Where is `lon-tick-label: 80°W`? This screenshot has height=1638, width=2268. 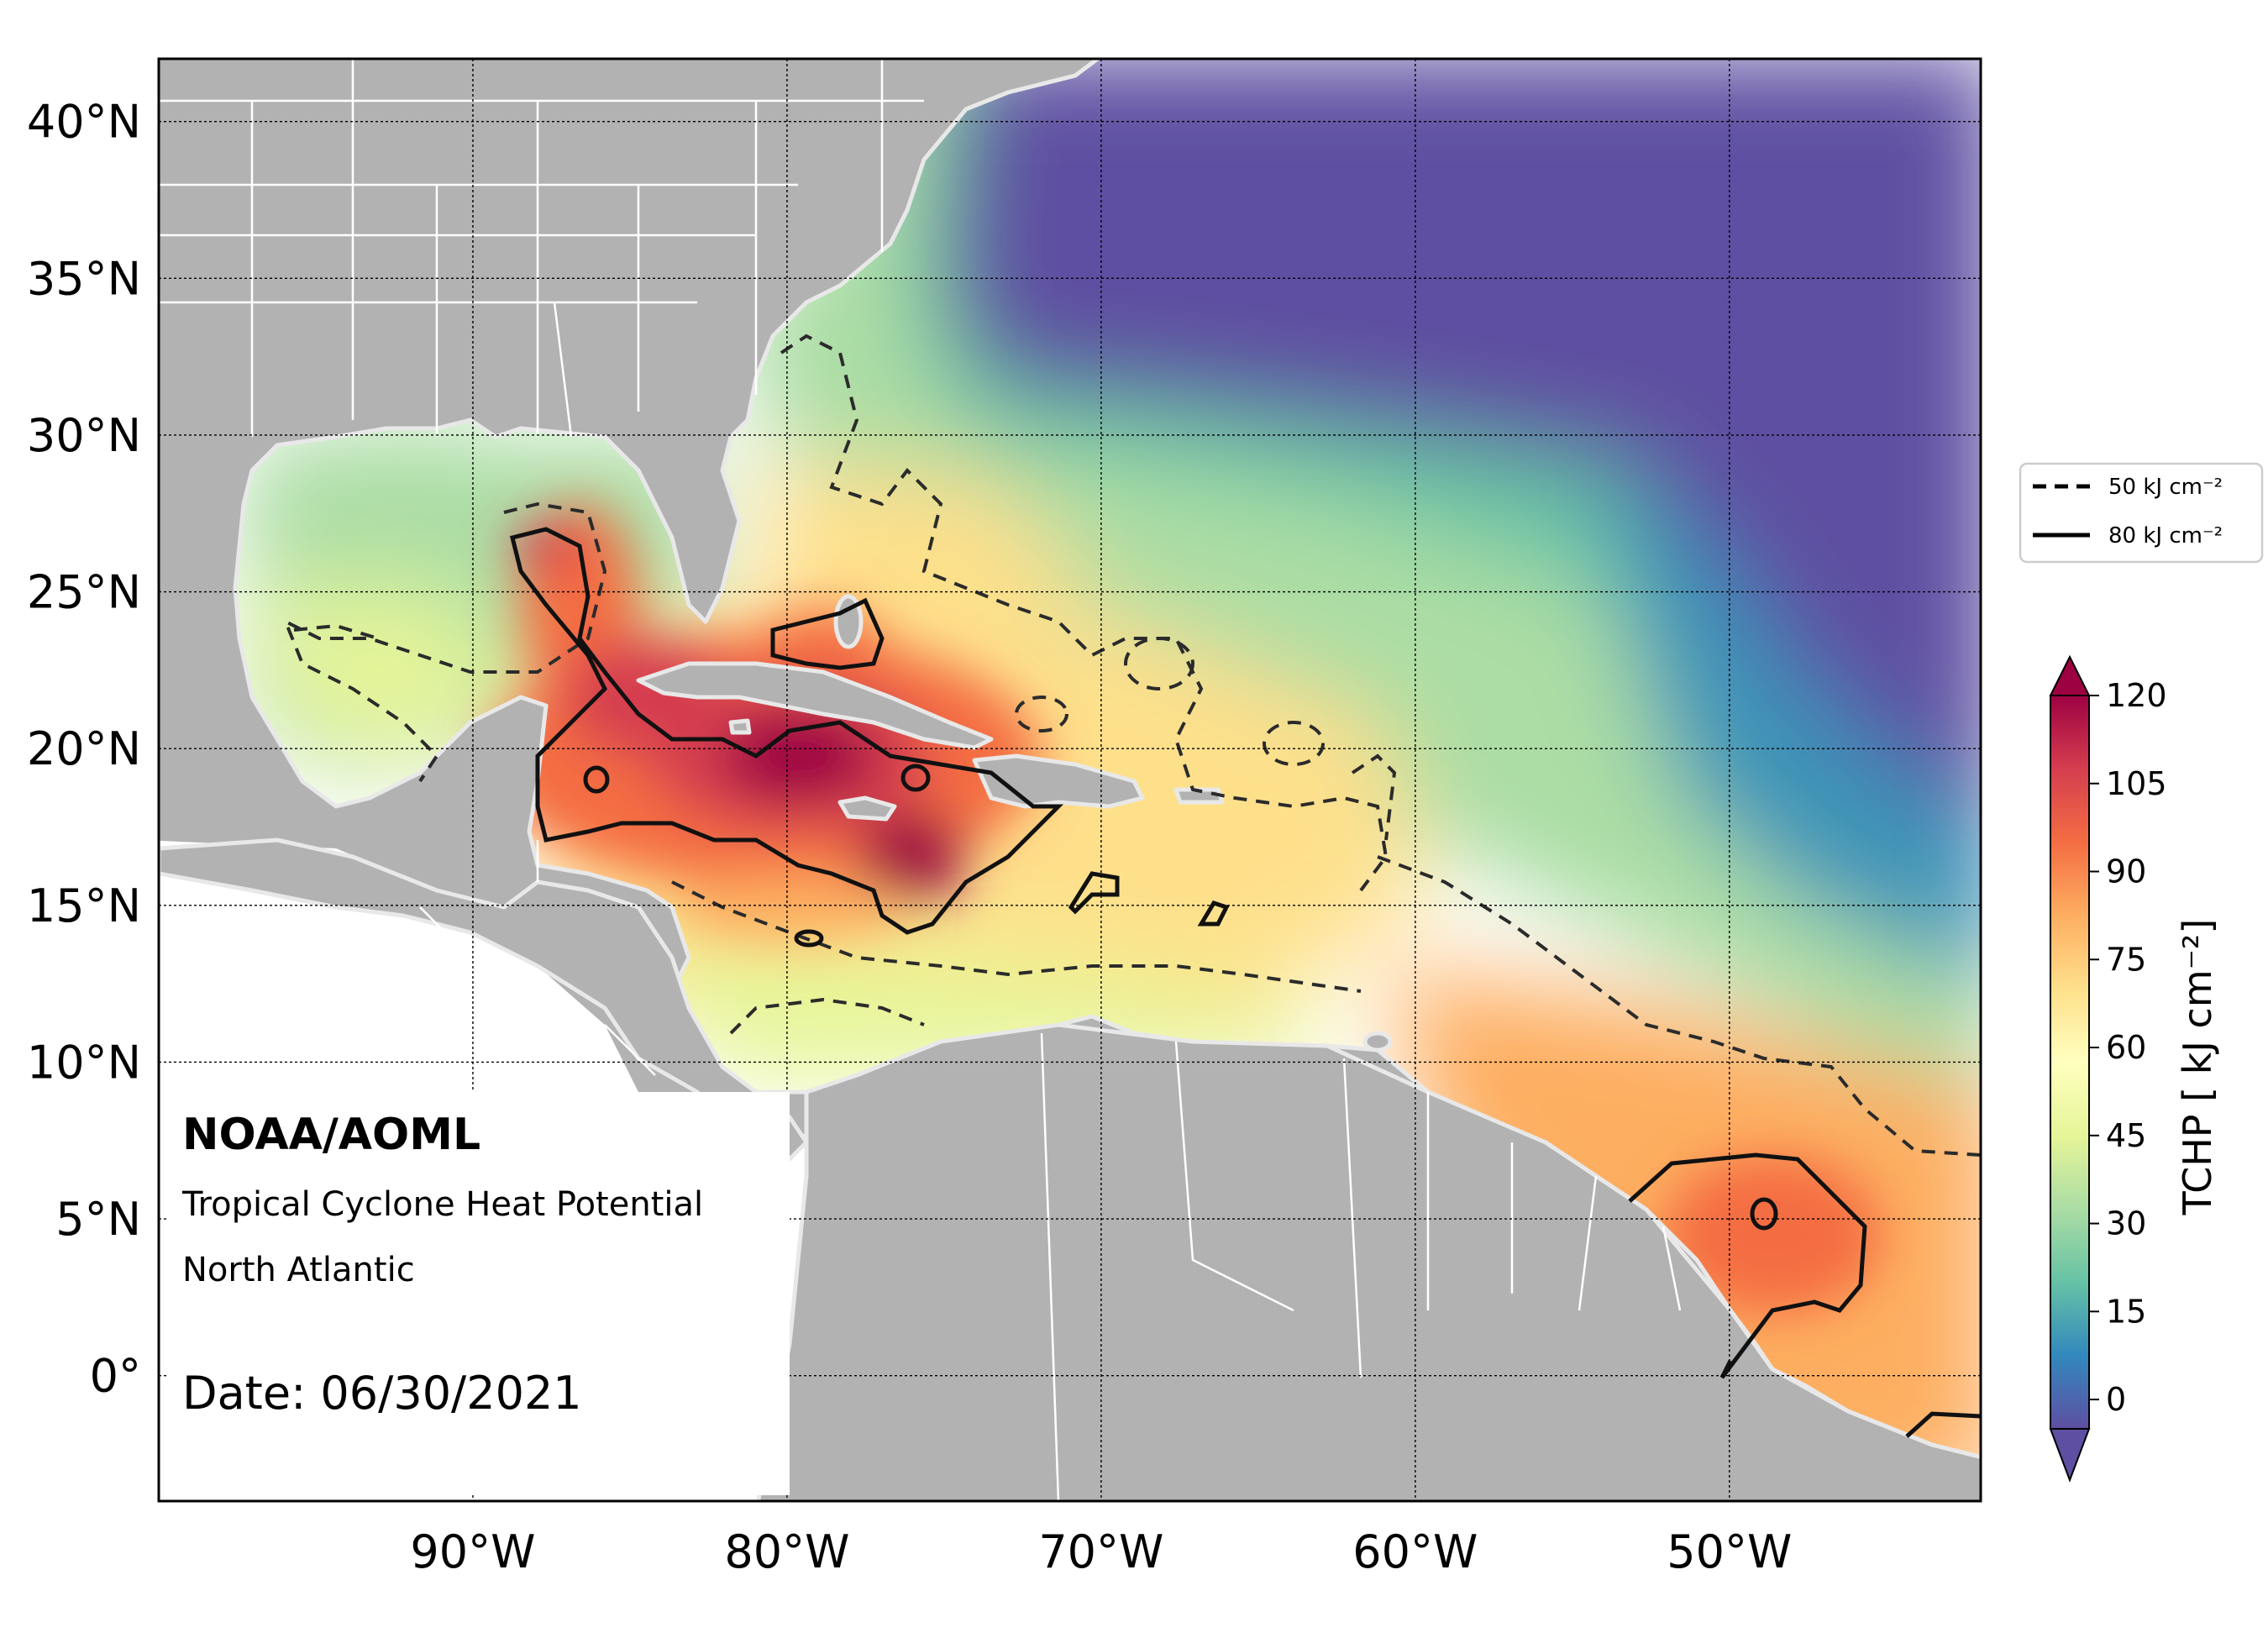
lon-tick-label: 80°W is located at coordinates (786, 1551).